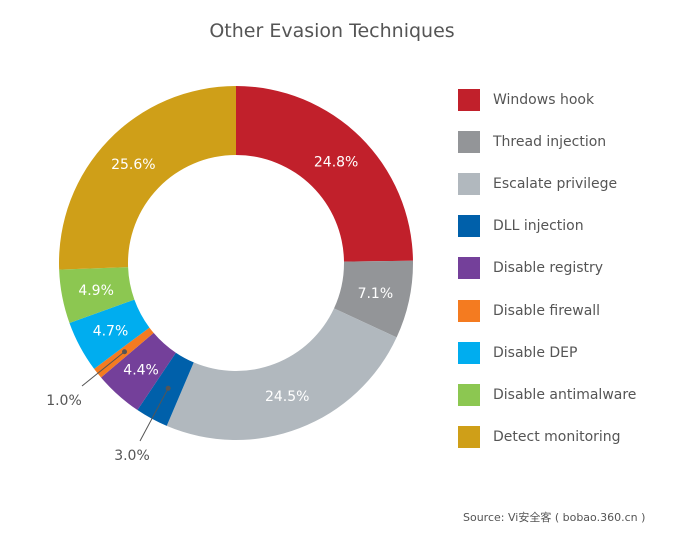 Image resolution: width=688 pixels, height=533 pixels. What do you see at coordinates (132, 456) in the screenshot?
I see `data-label: 3.0%` at bounding box center [132, 456].